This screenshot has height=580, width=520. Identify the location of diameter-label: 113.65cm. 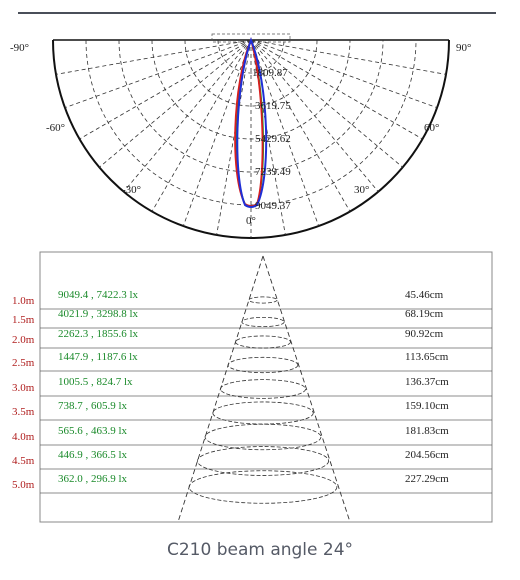
(427, 357).